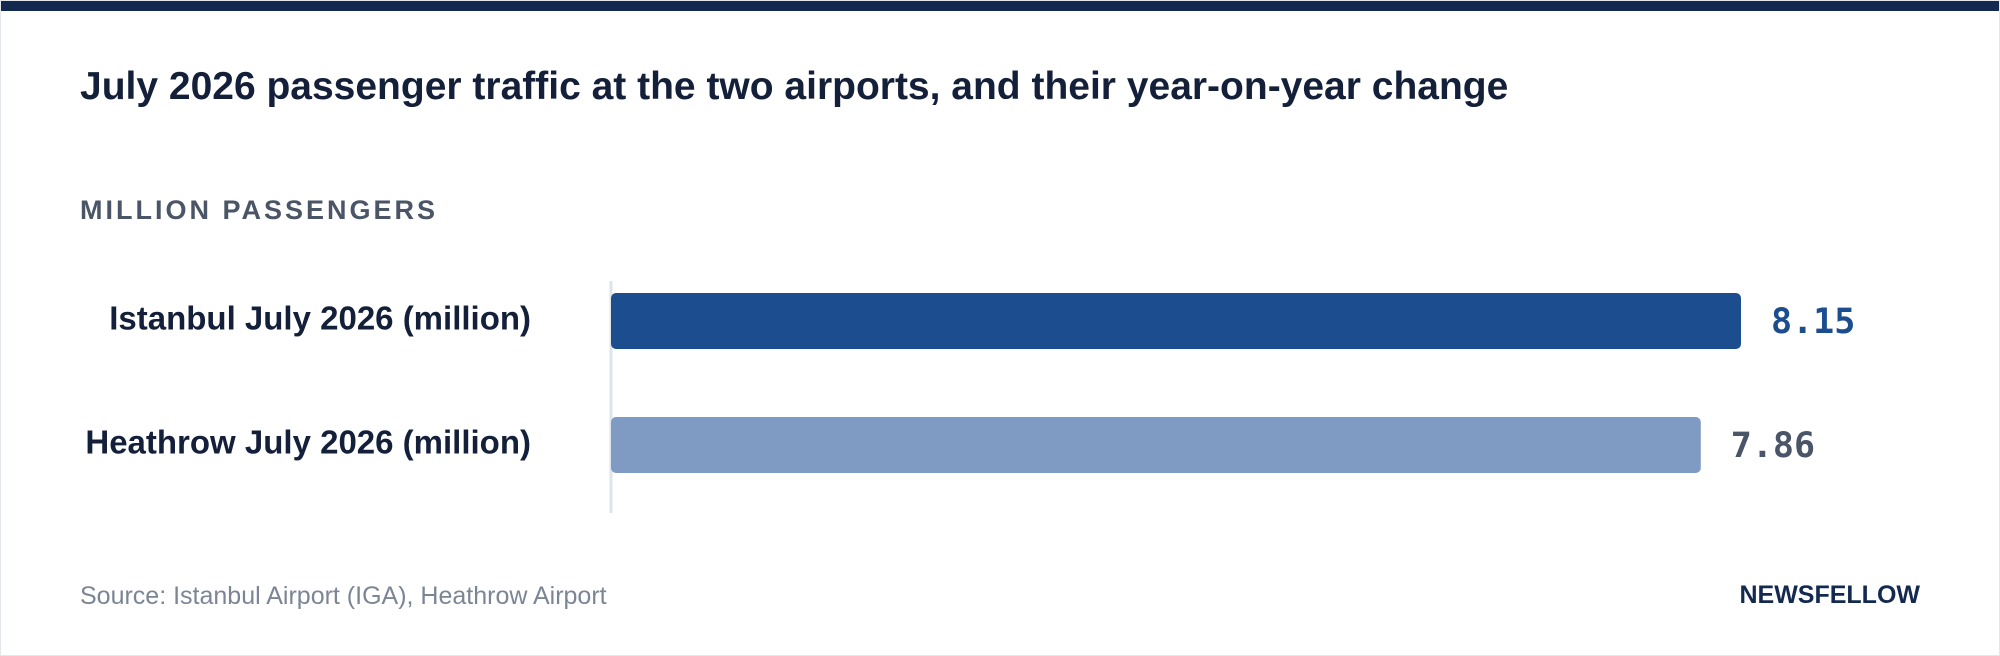 Image resolution: width=2000 pixels, height=656 pixels. Describe the element at coordinates (1829, 595) in the screenshot. I see `brand-logo: NEWSFELLOW` at that location.